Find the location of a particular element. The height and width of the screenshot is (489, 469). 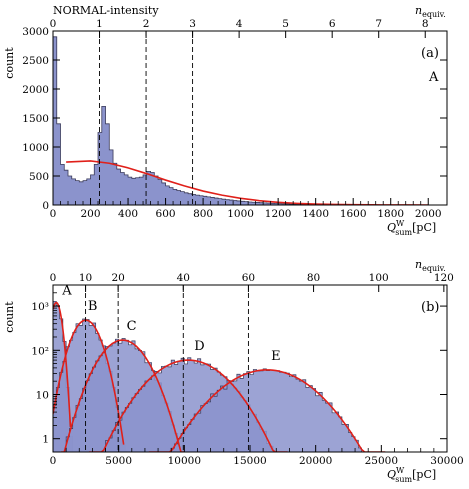

y-tick-label: 1 is located at coordinates (45, 440).